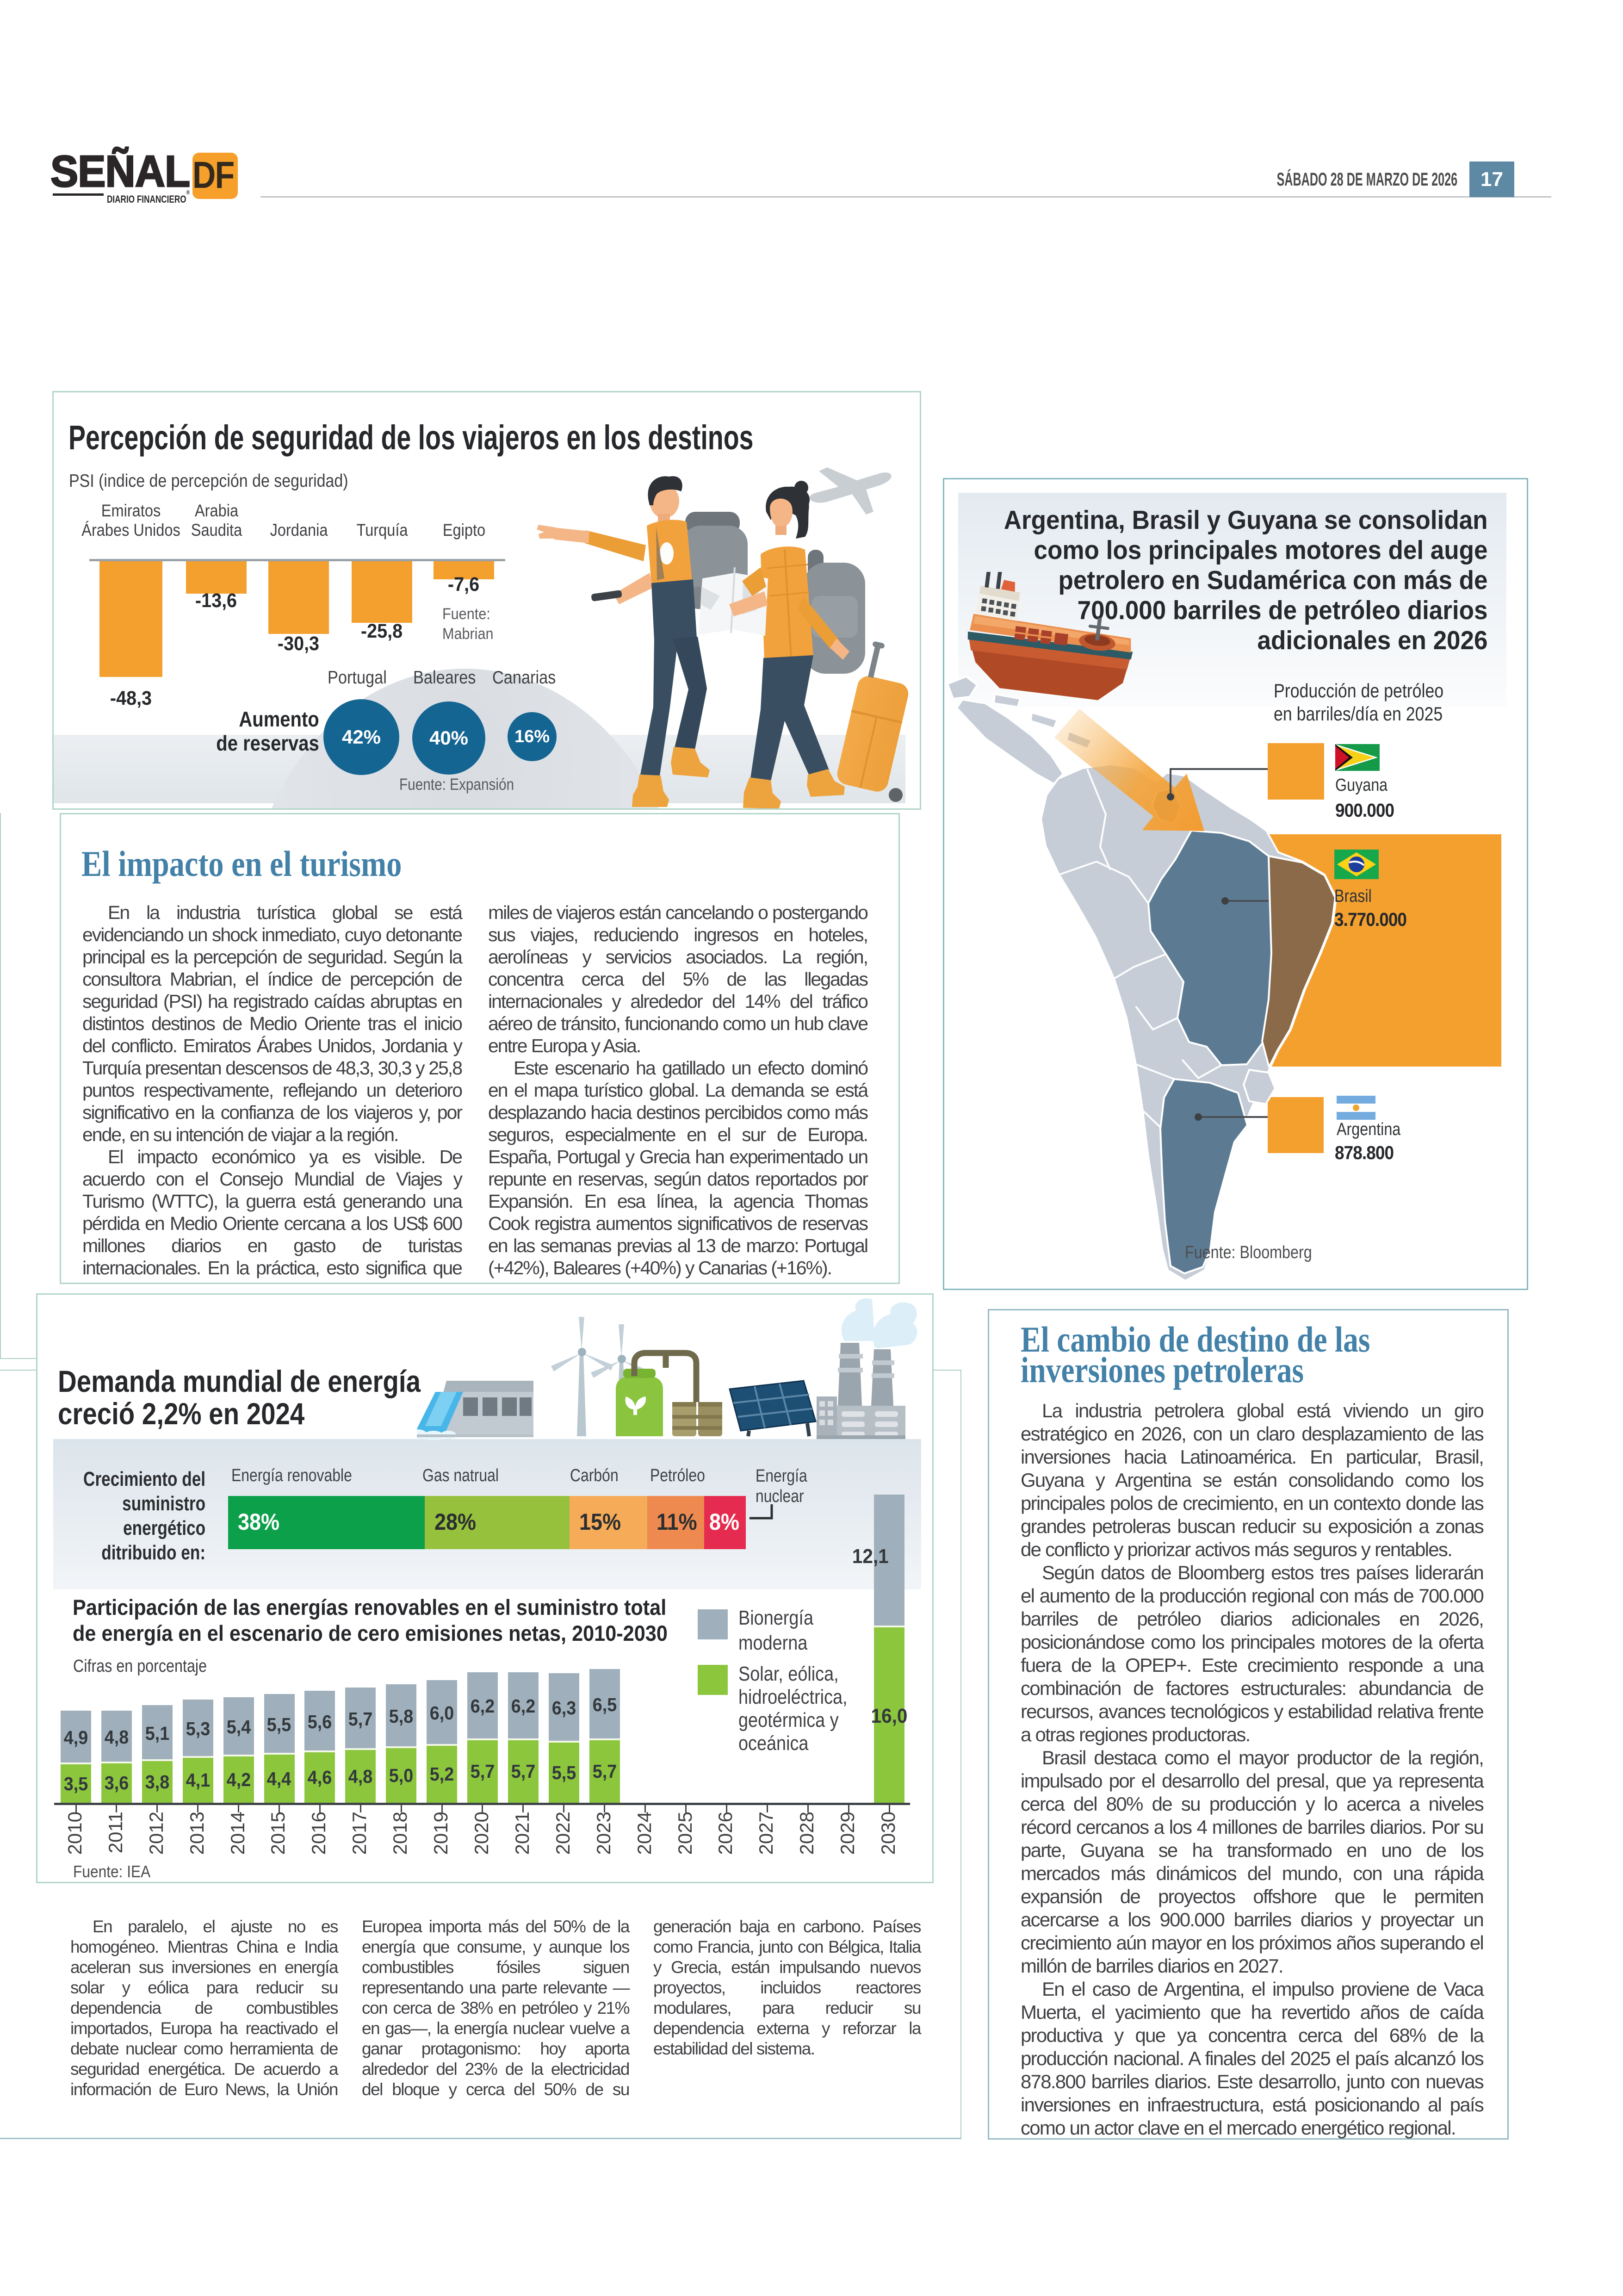  Describe the element at coordinates (320, 1723) in the screenshot. I see `svg-text: 5,6` at that location.